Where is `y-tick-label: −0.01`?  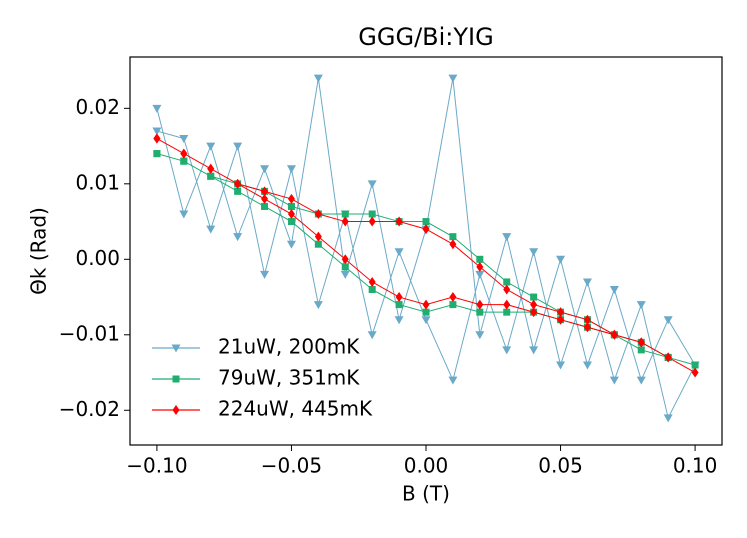
y-tick-label: −0.01 is located at coordinates (89, 333).